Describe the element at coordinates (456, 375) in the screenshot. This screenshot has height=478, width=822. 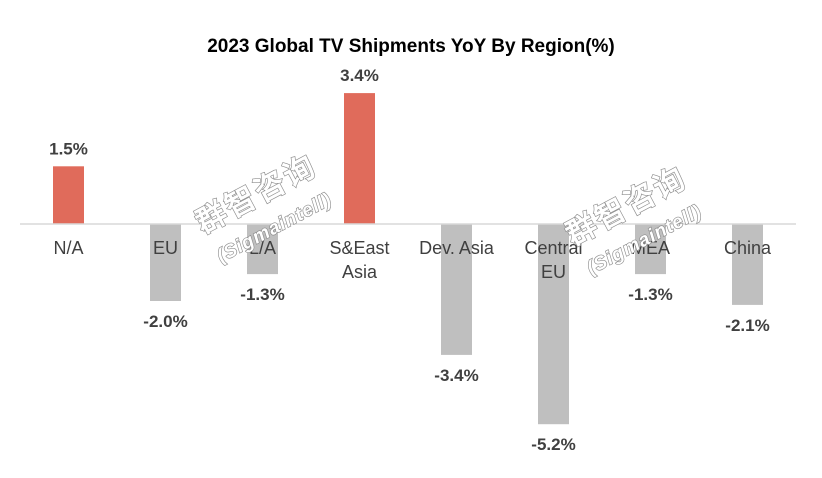
I see `data-label-4: -3.4%` at that location.